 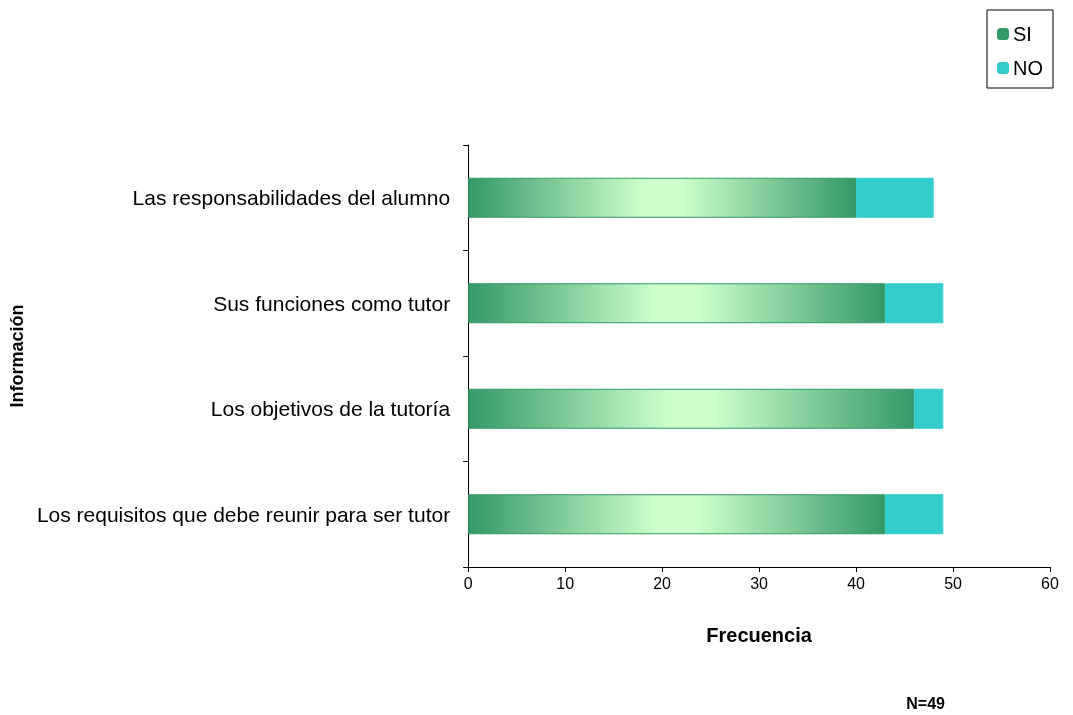 I want to click on text: N=49, so click(x=926, y=703).